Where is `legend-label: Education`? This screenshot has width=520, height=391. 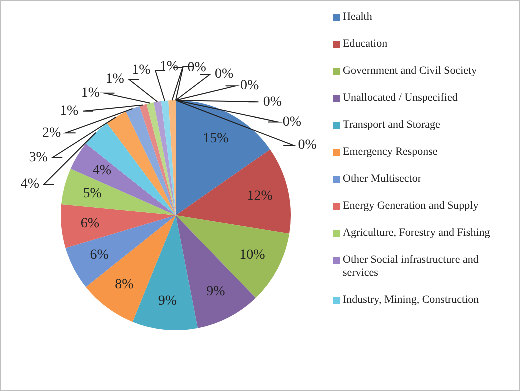 legend-label: Education is located at coordinates (365, 44).